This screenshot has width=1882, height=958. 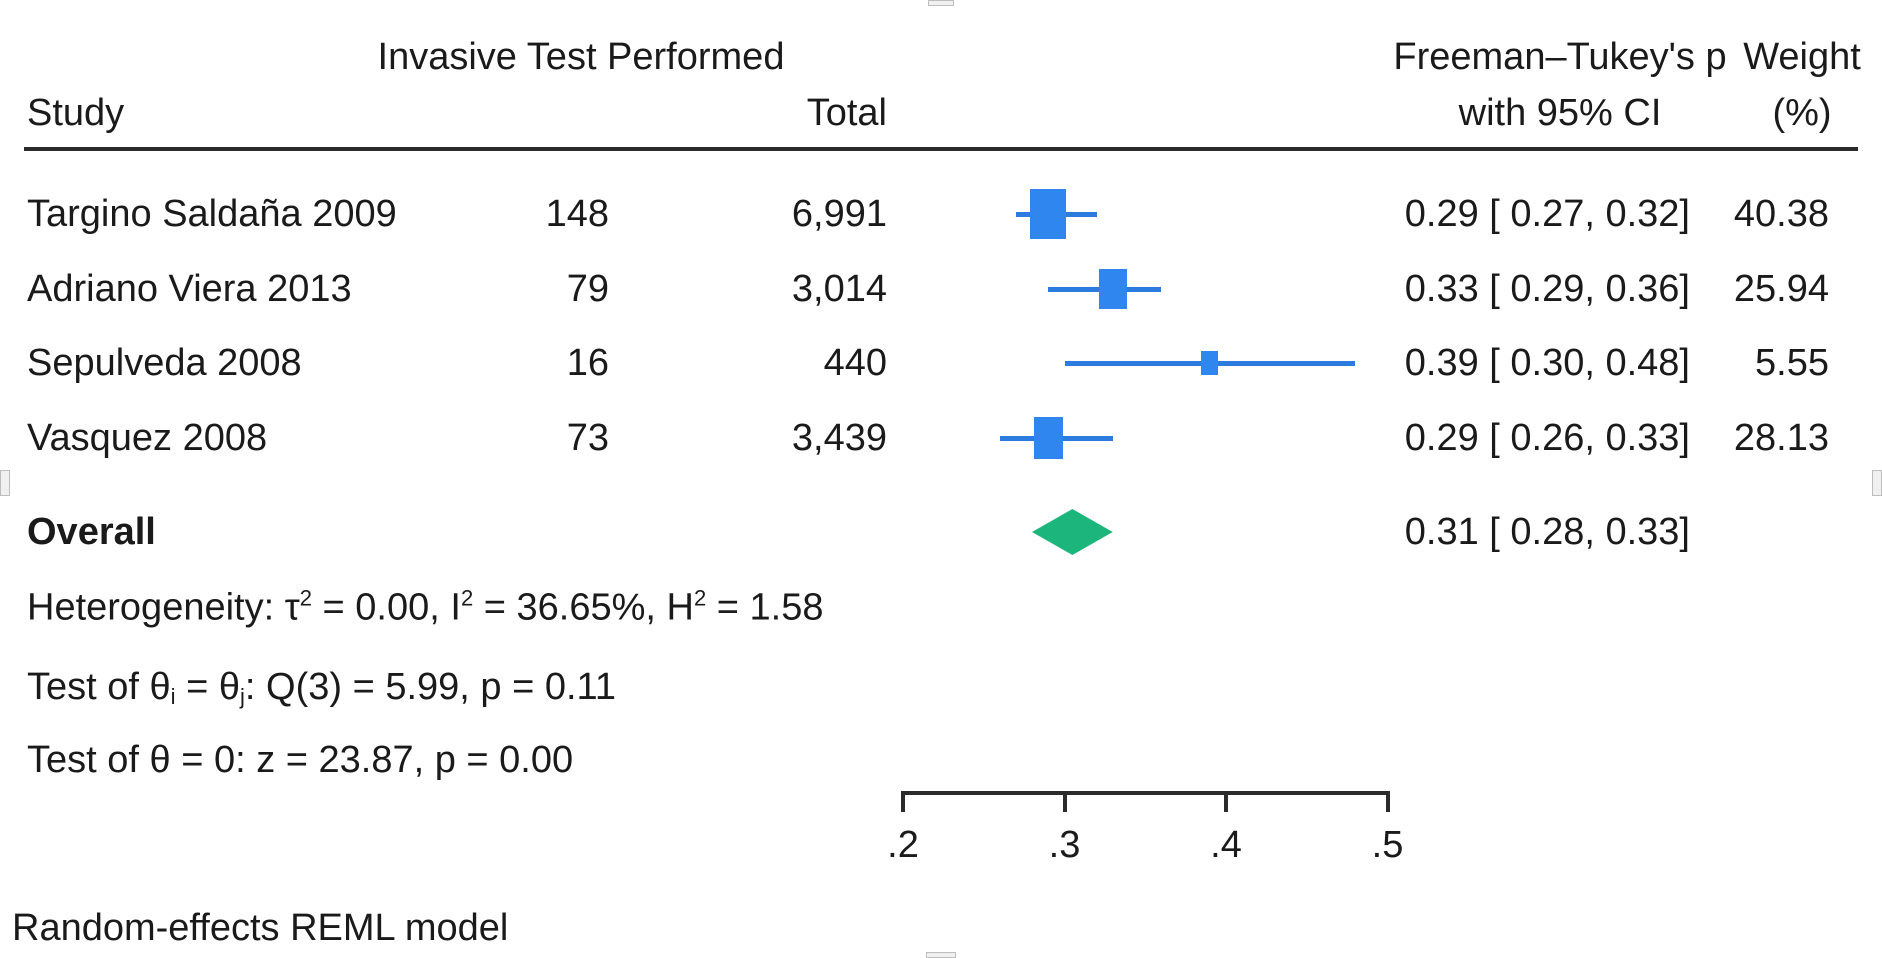 What do you see at coordinates (164, 363) in the screenshot?
I see `study-label: Sepulveda 2008` at bounding box center [164, 363].